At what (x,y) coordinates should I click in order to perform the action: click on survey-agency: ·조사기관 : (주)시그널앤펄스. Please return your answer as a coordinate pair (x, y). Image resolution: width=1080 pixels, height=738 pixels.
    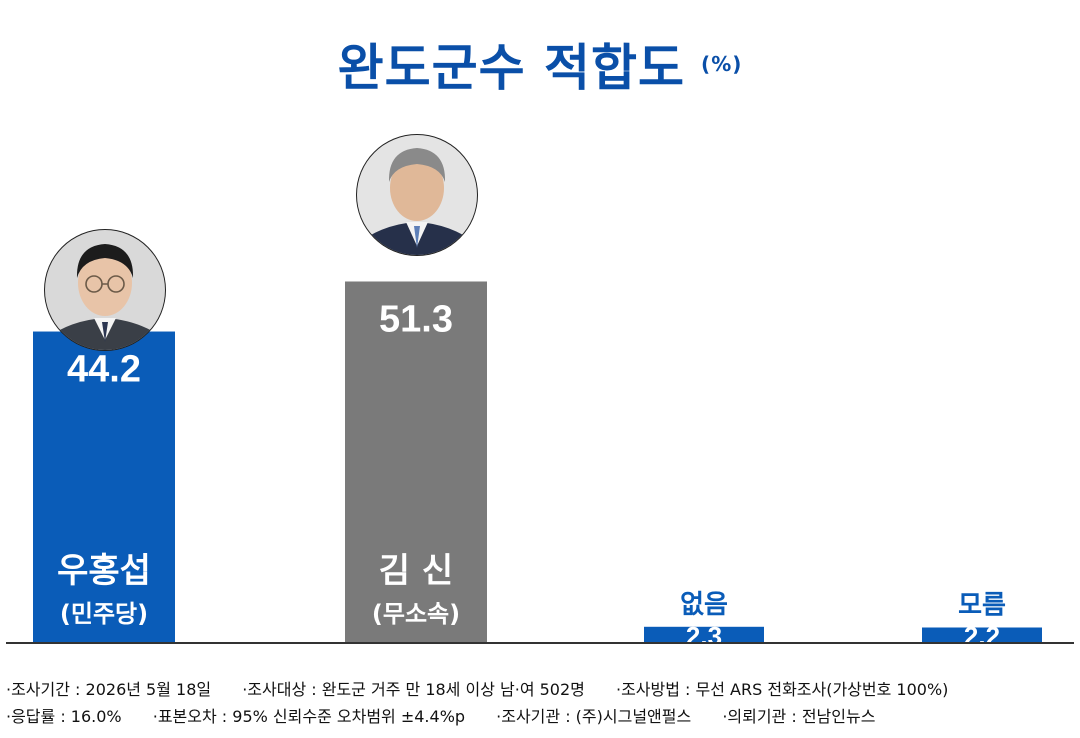
    Looking at the image, I should click on (594, 716).